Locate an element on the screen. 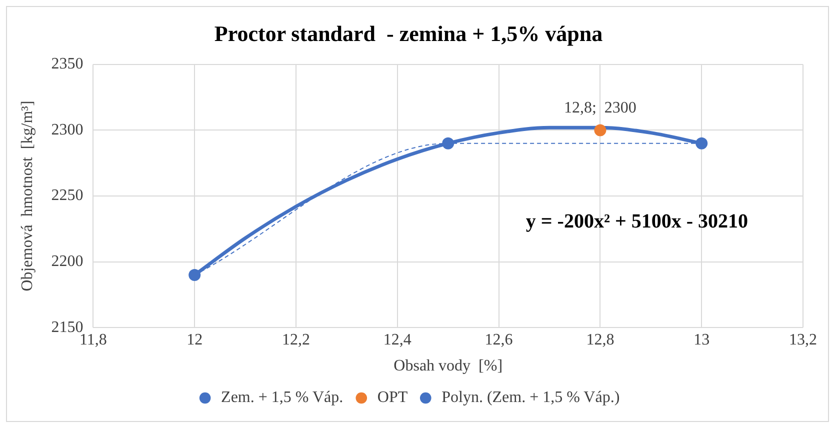 The height and width of the screenshot is (428, 835). y-tick-label: 2350 is located at coordinates (67, 64).